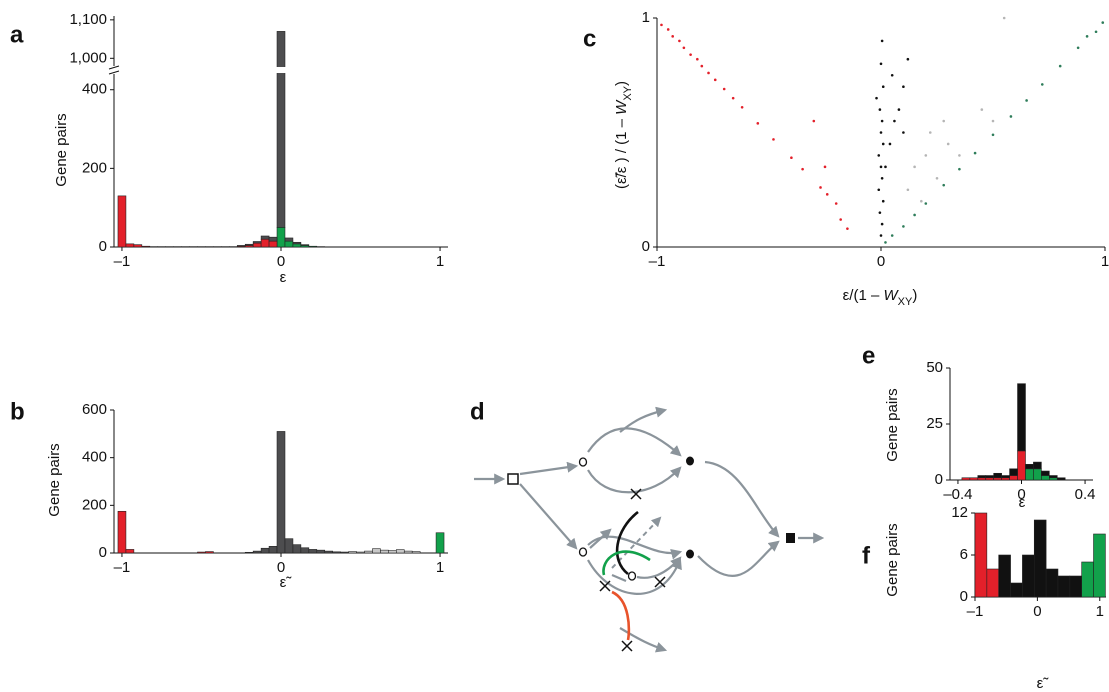  Describe the element at coordinates (94, 167) in the screenshot. I see `y-tick-label: 200` at that location.